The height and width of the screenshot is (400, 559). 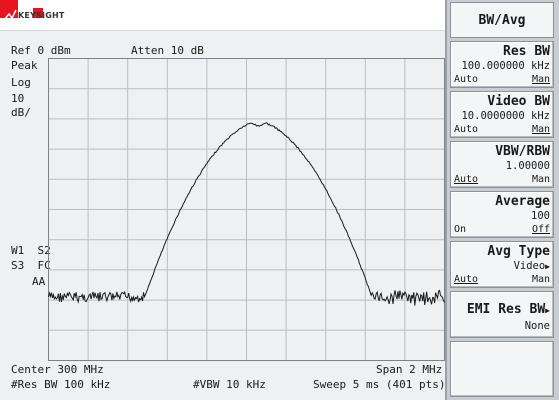 I want to click on trace-mode-line3: AA, so click(x=39, y=281).